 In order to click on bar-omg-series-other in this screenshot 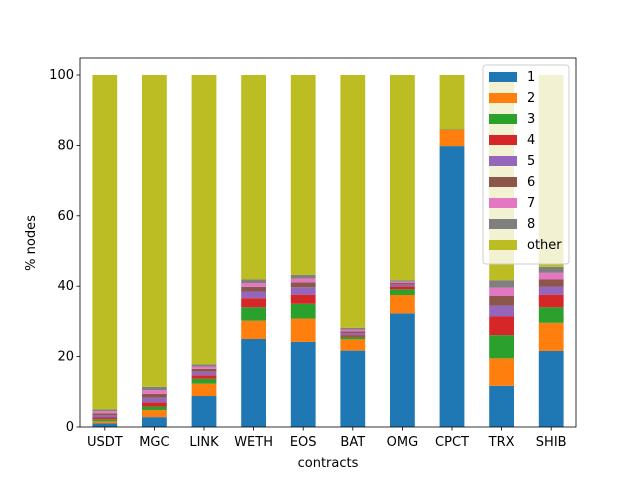, I will do `click(402, 178)`.